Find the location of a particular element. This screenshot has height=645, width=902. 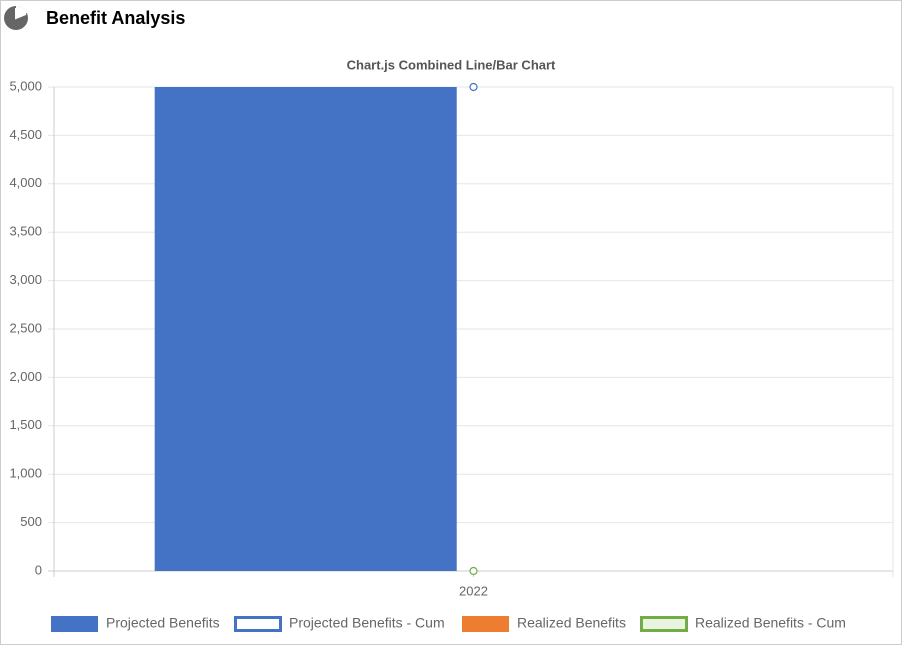

header-title: Benefit Analysis is located at coordinates (115, 18).